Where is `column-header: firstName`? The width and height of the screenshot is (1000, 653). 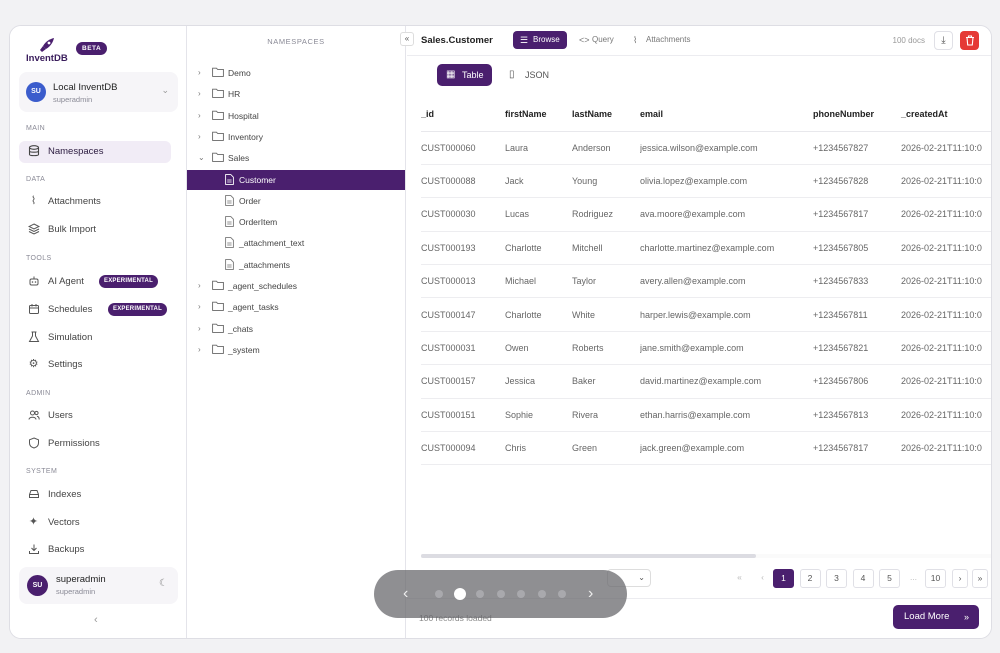
column-header: firstName is located at coordinates (538, 114).